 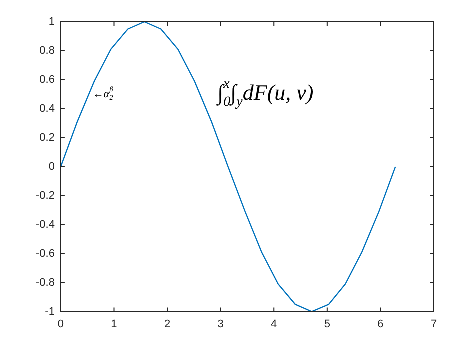 I want to click on y-tick-label: 0.6, so click(x=47, y=80).